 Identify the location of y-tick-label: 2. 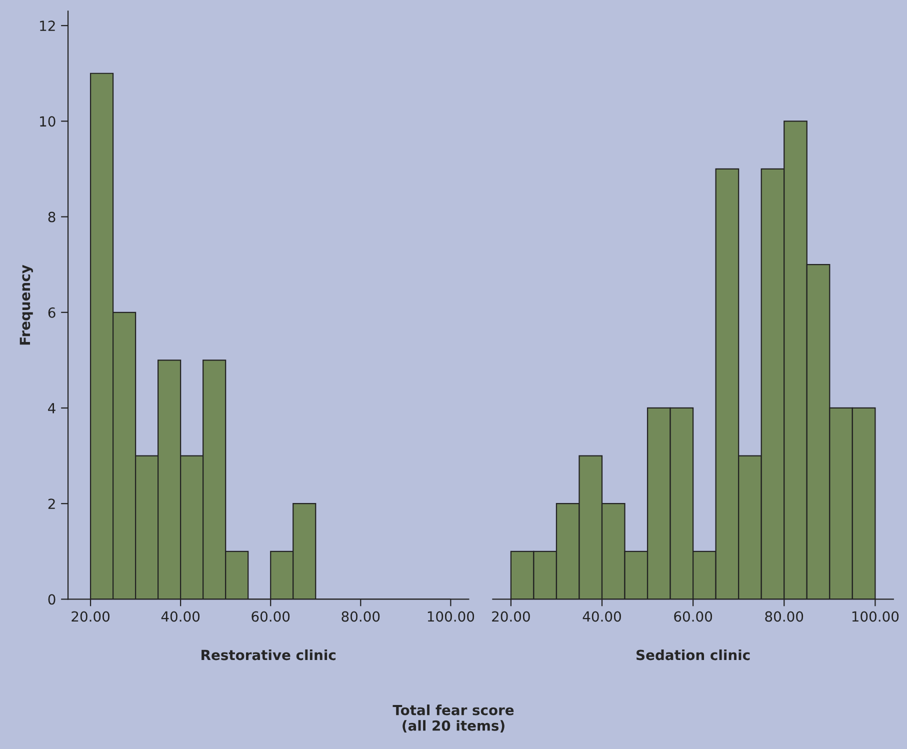
(51, 503).